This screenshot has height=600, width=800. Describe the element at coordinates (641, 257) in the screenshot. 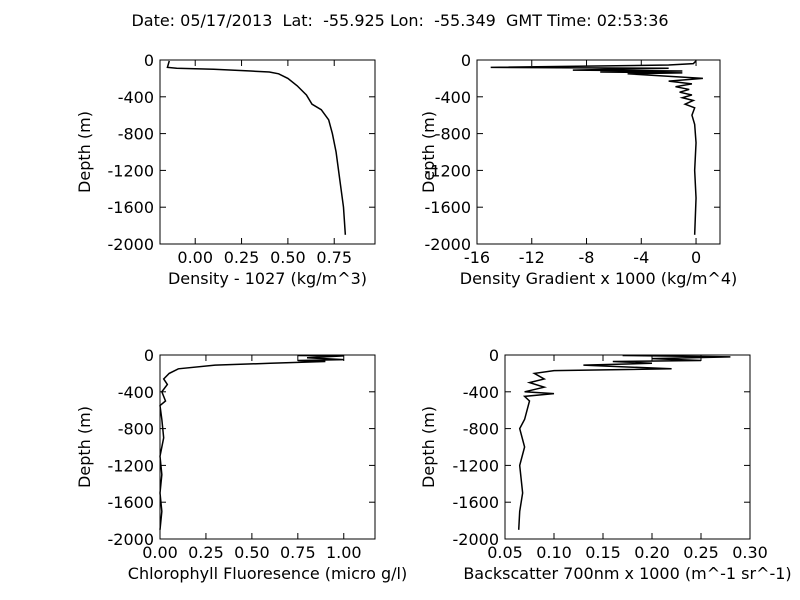

I see `x-tick-label: -4` at that location.